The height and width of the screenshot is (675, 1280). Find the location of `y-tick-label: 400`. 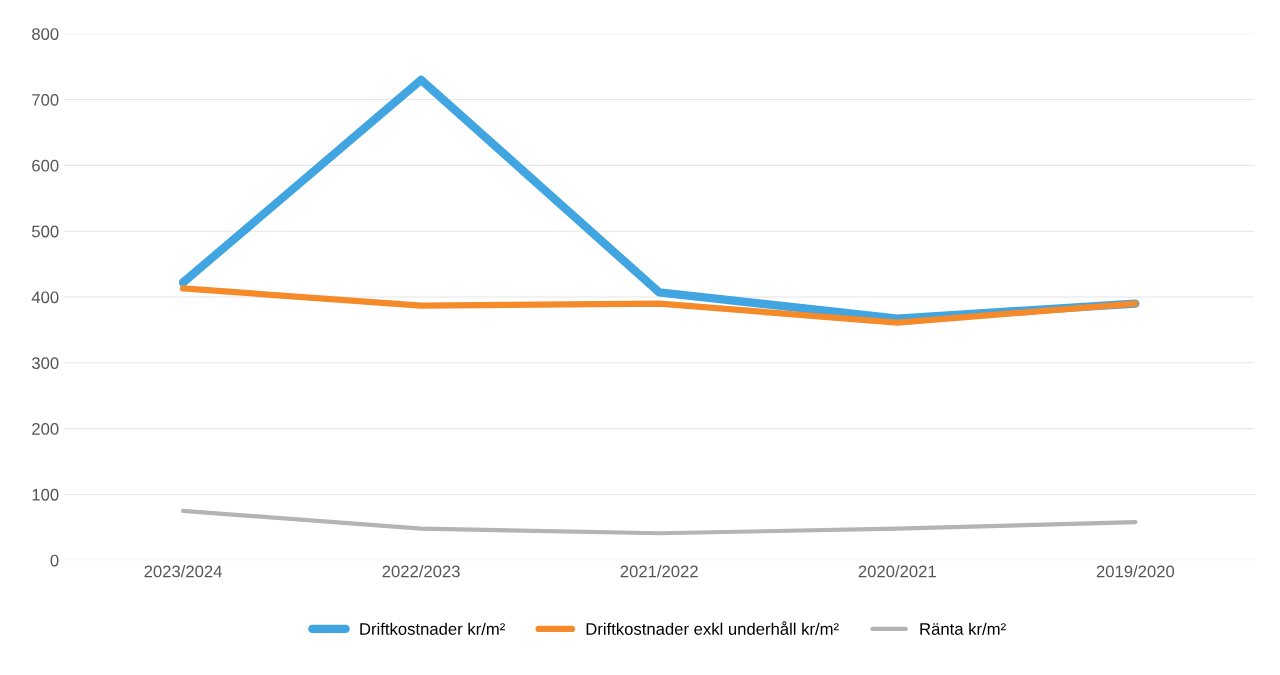

y-tick-label: 400 is located at coordinates (45, 297).